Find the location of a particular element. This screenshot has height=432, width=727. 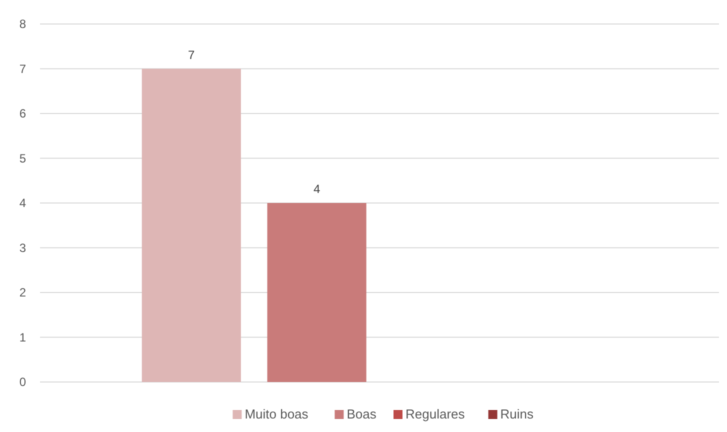

y-tick-label: 1 is located at coordinates (22, 337).